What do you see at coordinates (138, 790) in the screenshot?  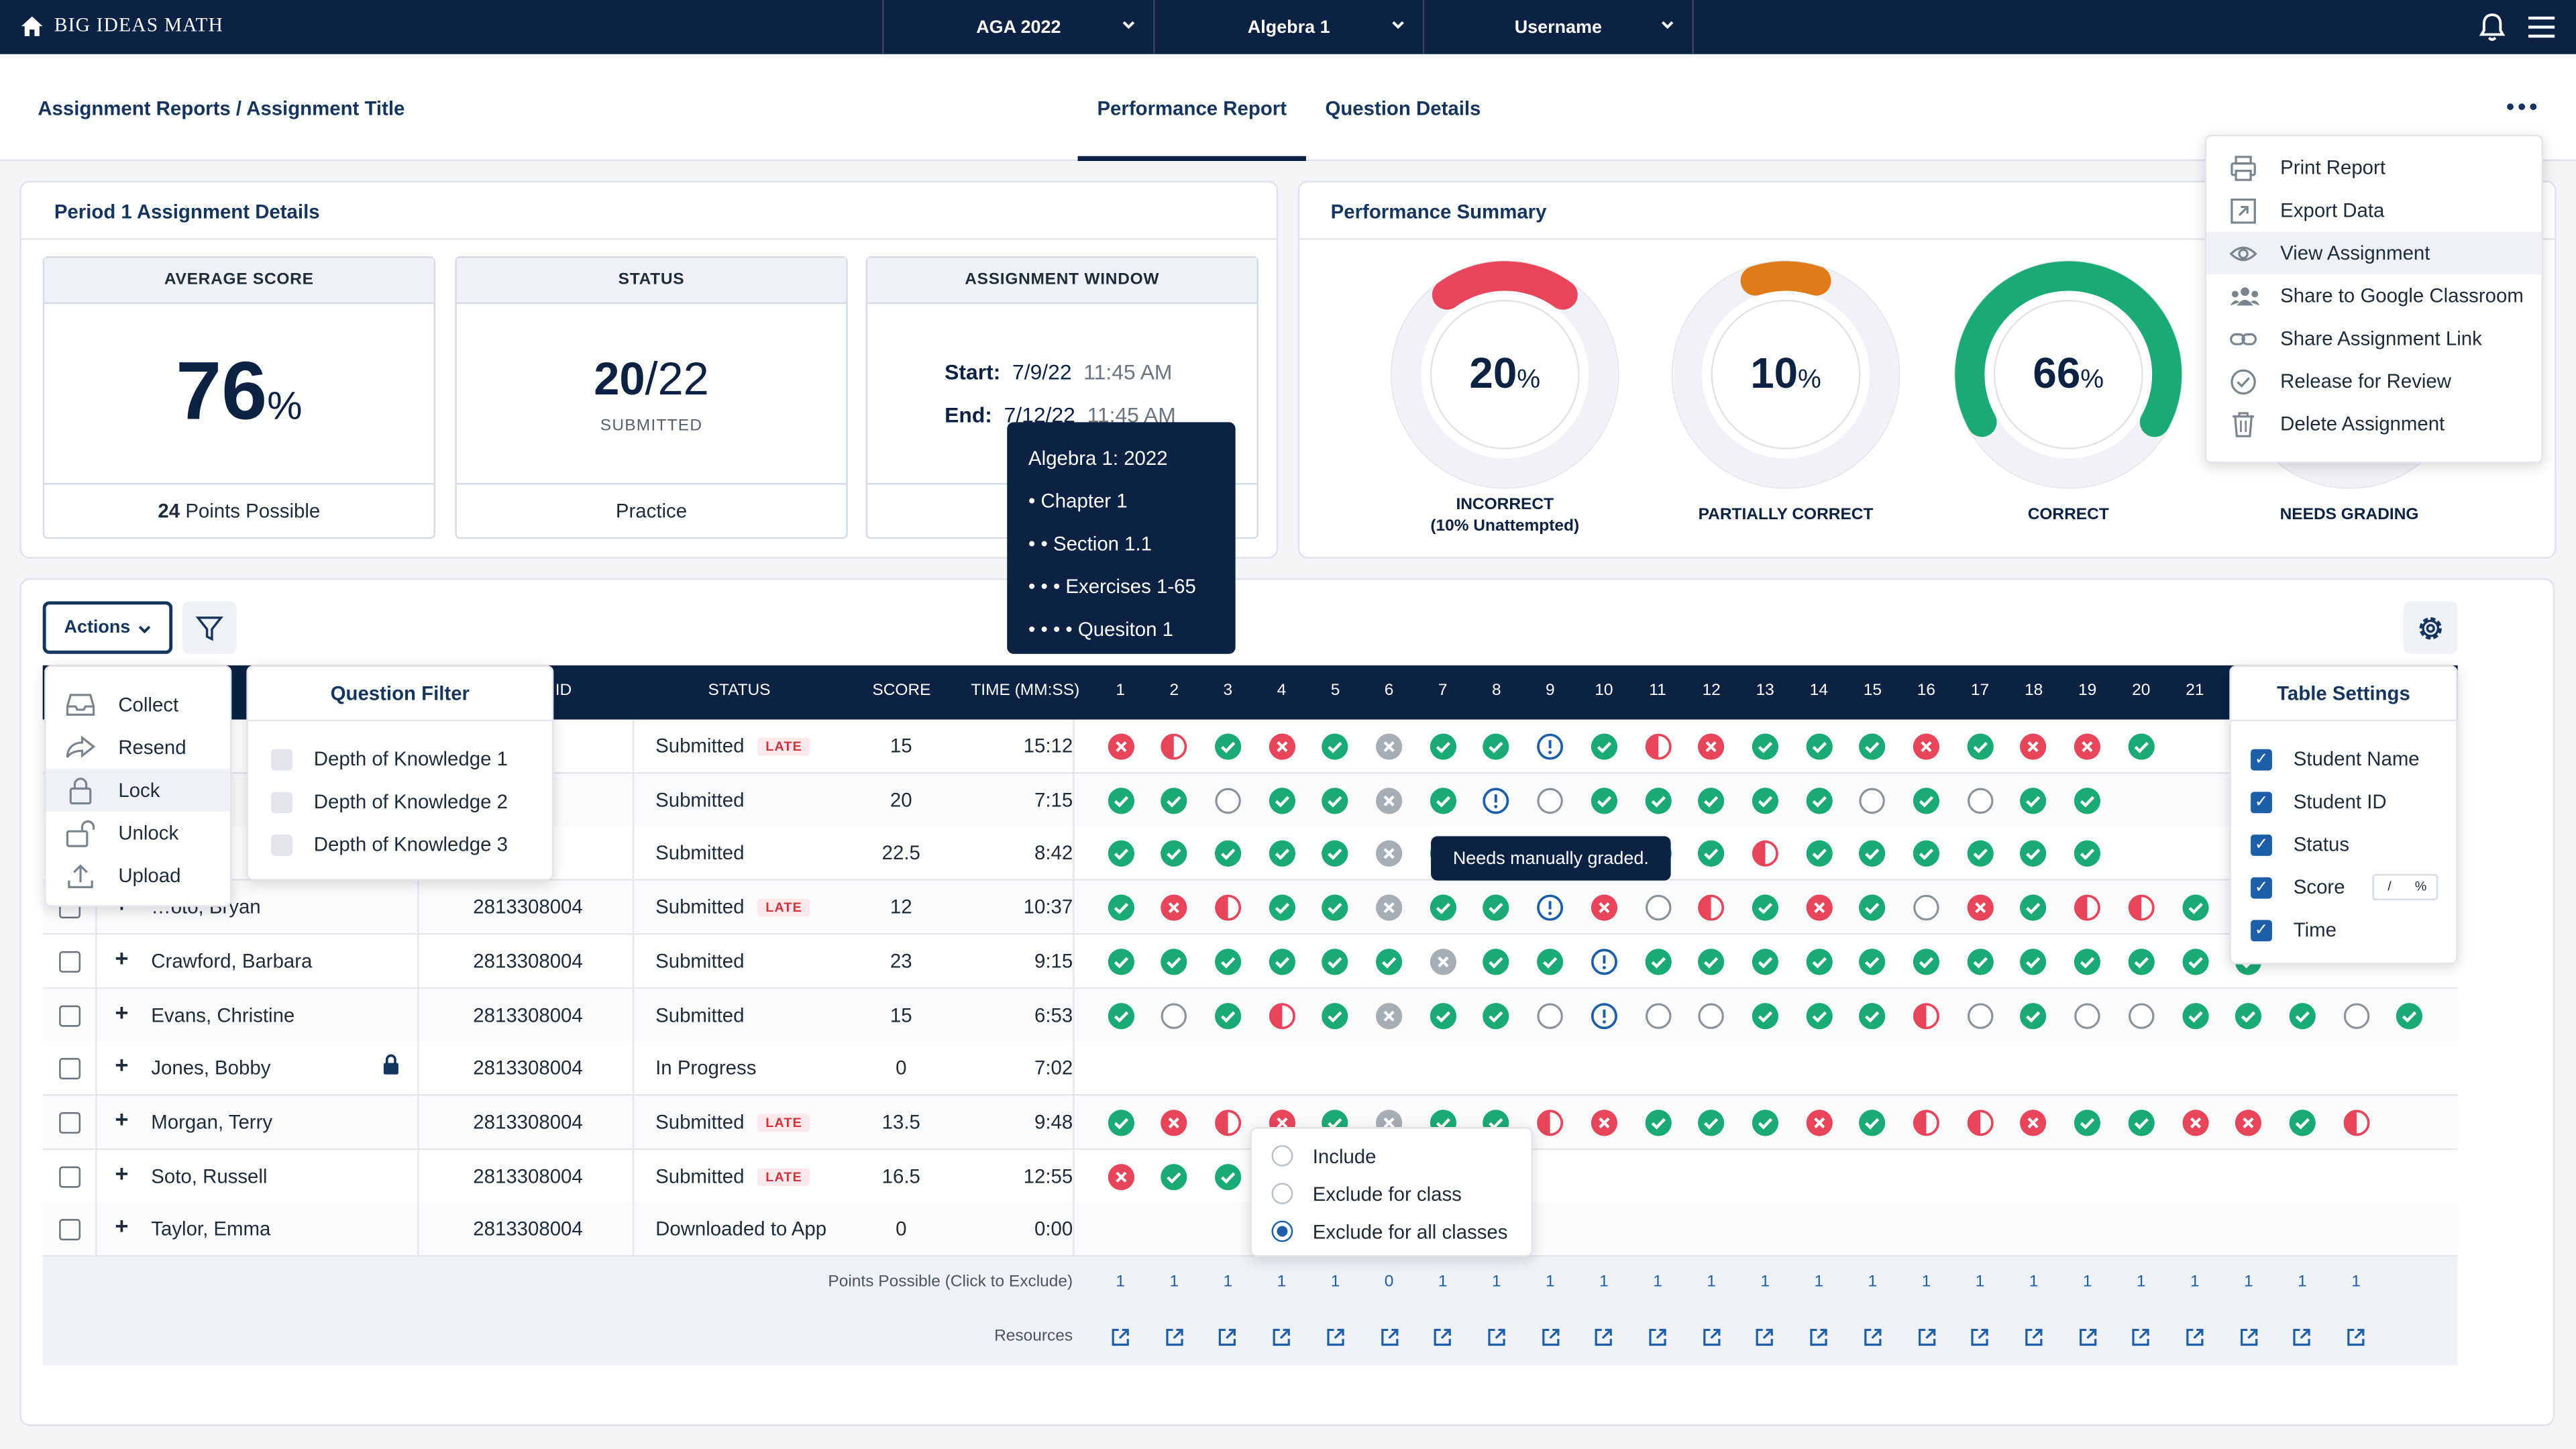 I see `action-lock: Lock` at bounding box center [138, 790].